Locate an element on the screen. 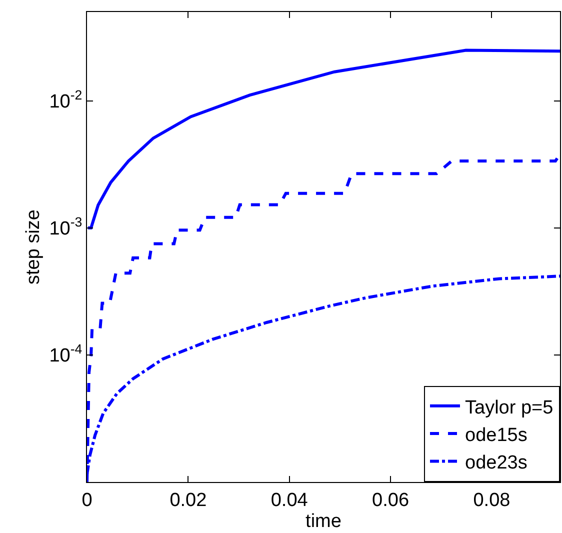  x-axis-title: time is located at coordinates (324, 521).